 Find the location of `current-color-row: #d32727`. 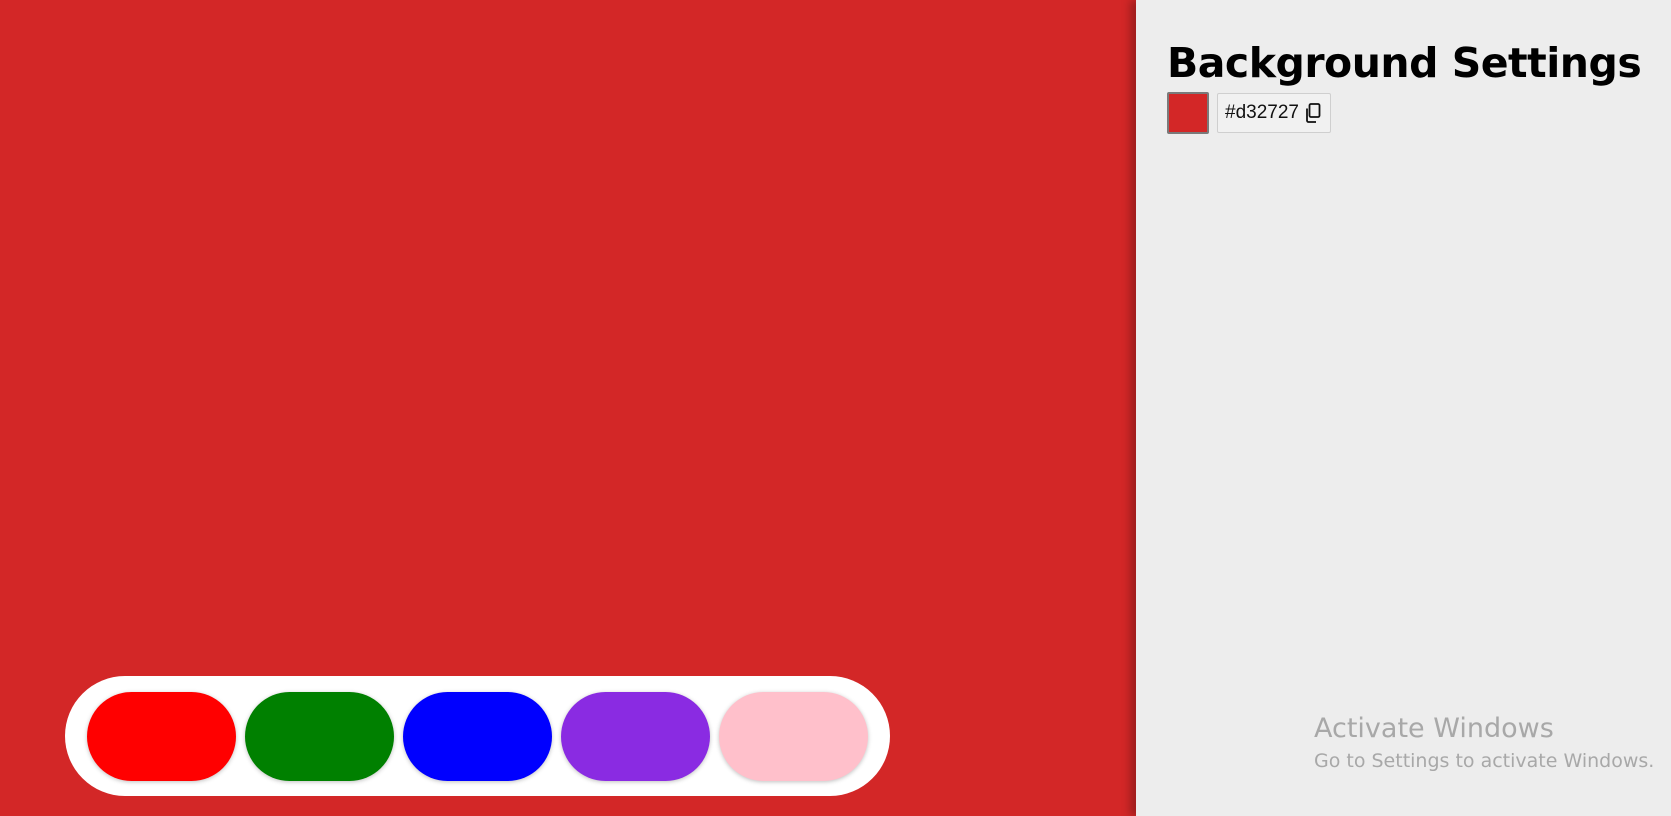

current-color-row: #d32727 is located at coordinates (1249, 113).